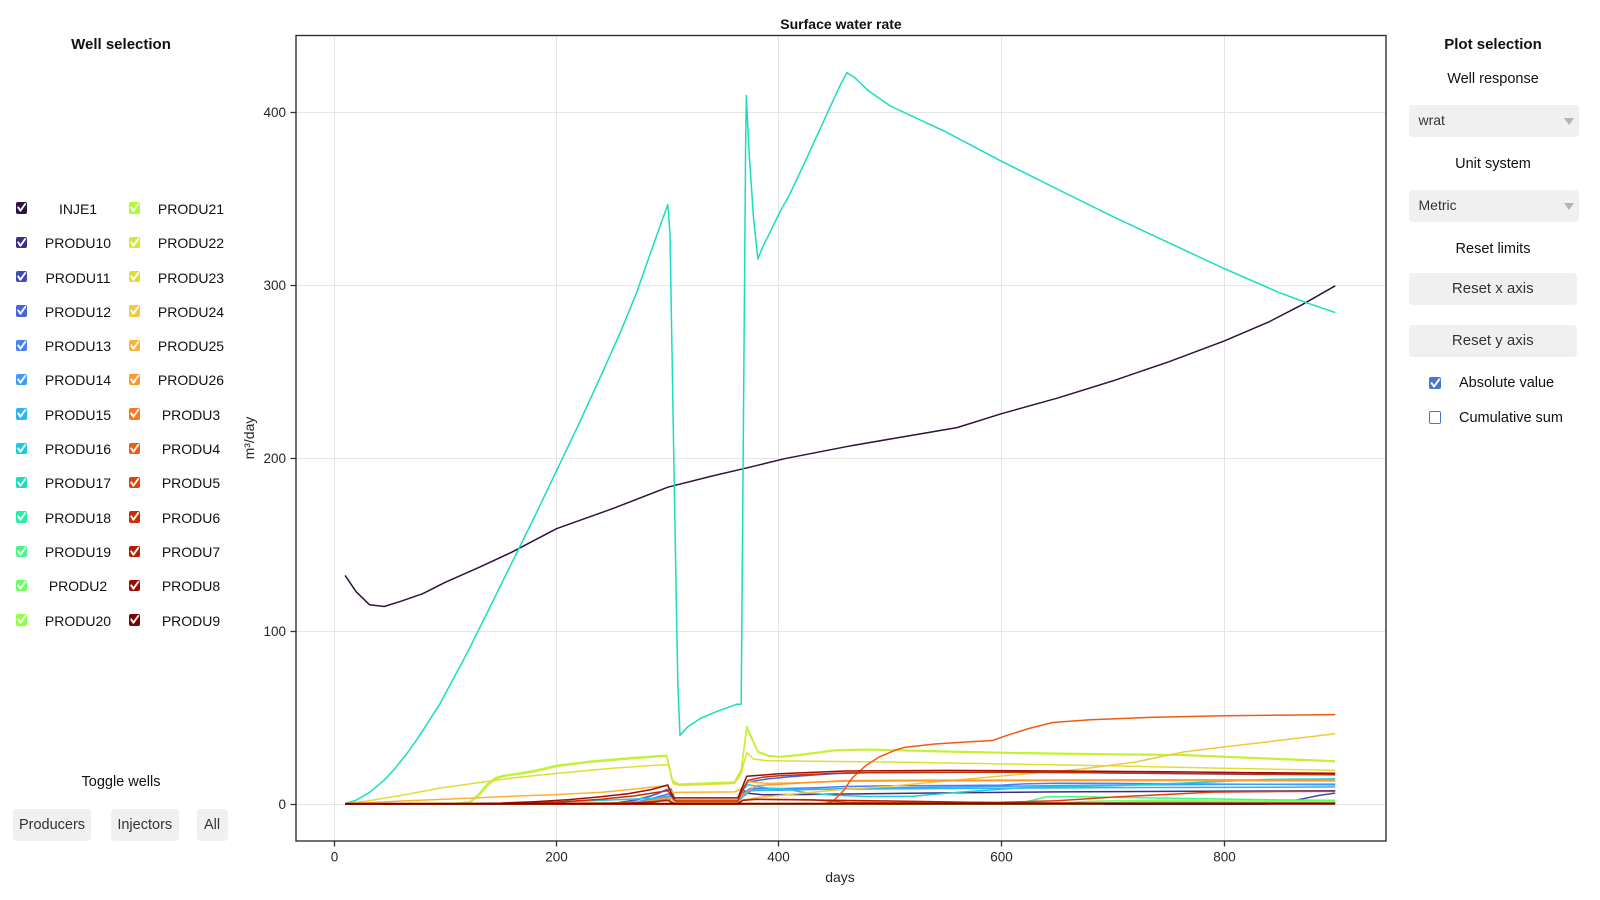 The image size is (1600, 900). Describe the element at coordinates (249, 438) in the screenshot. I see `svg-text: m³/day` at that location.